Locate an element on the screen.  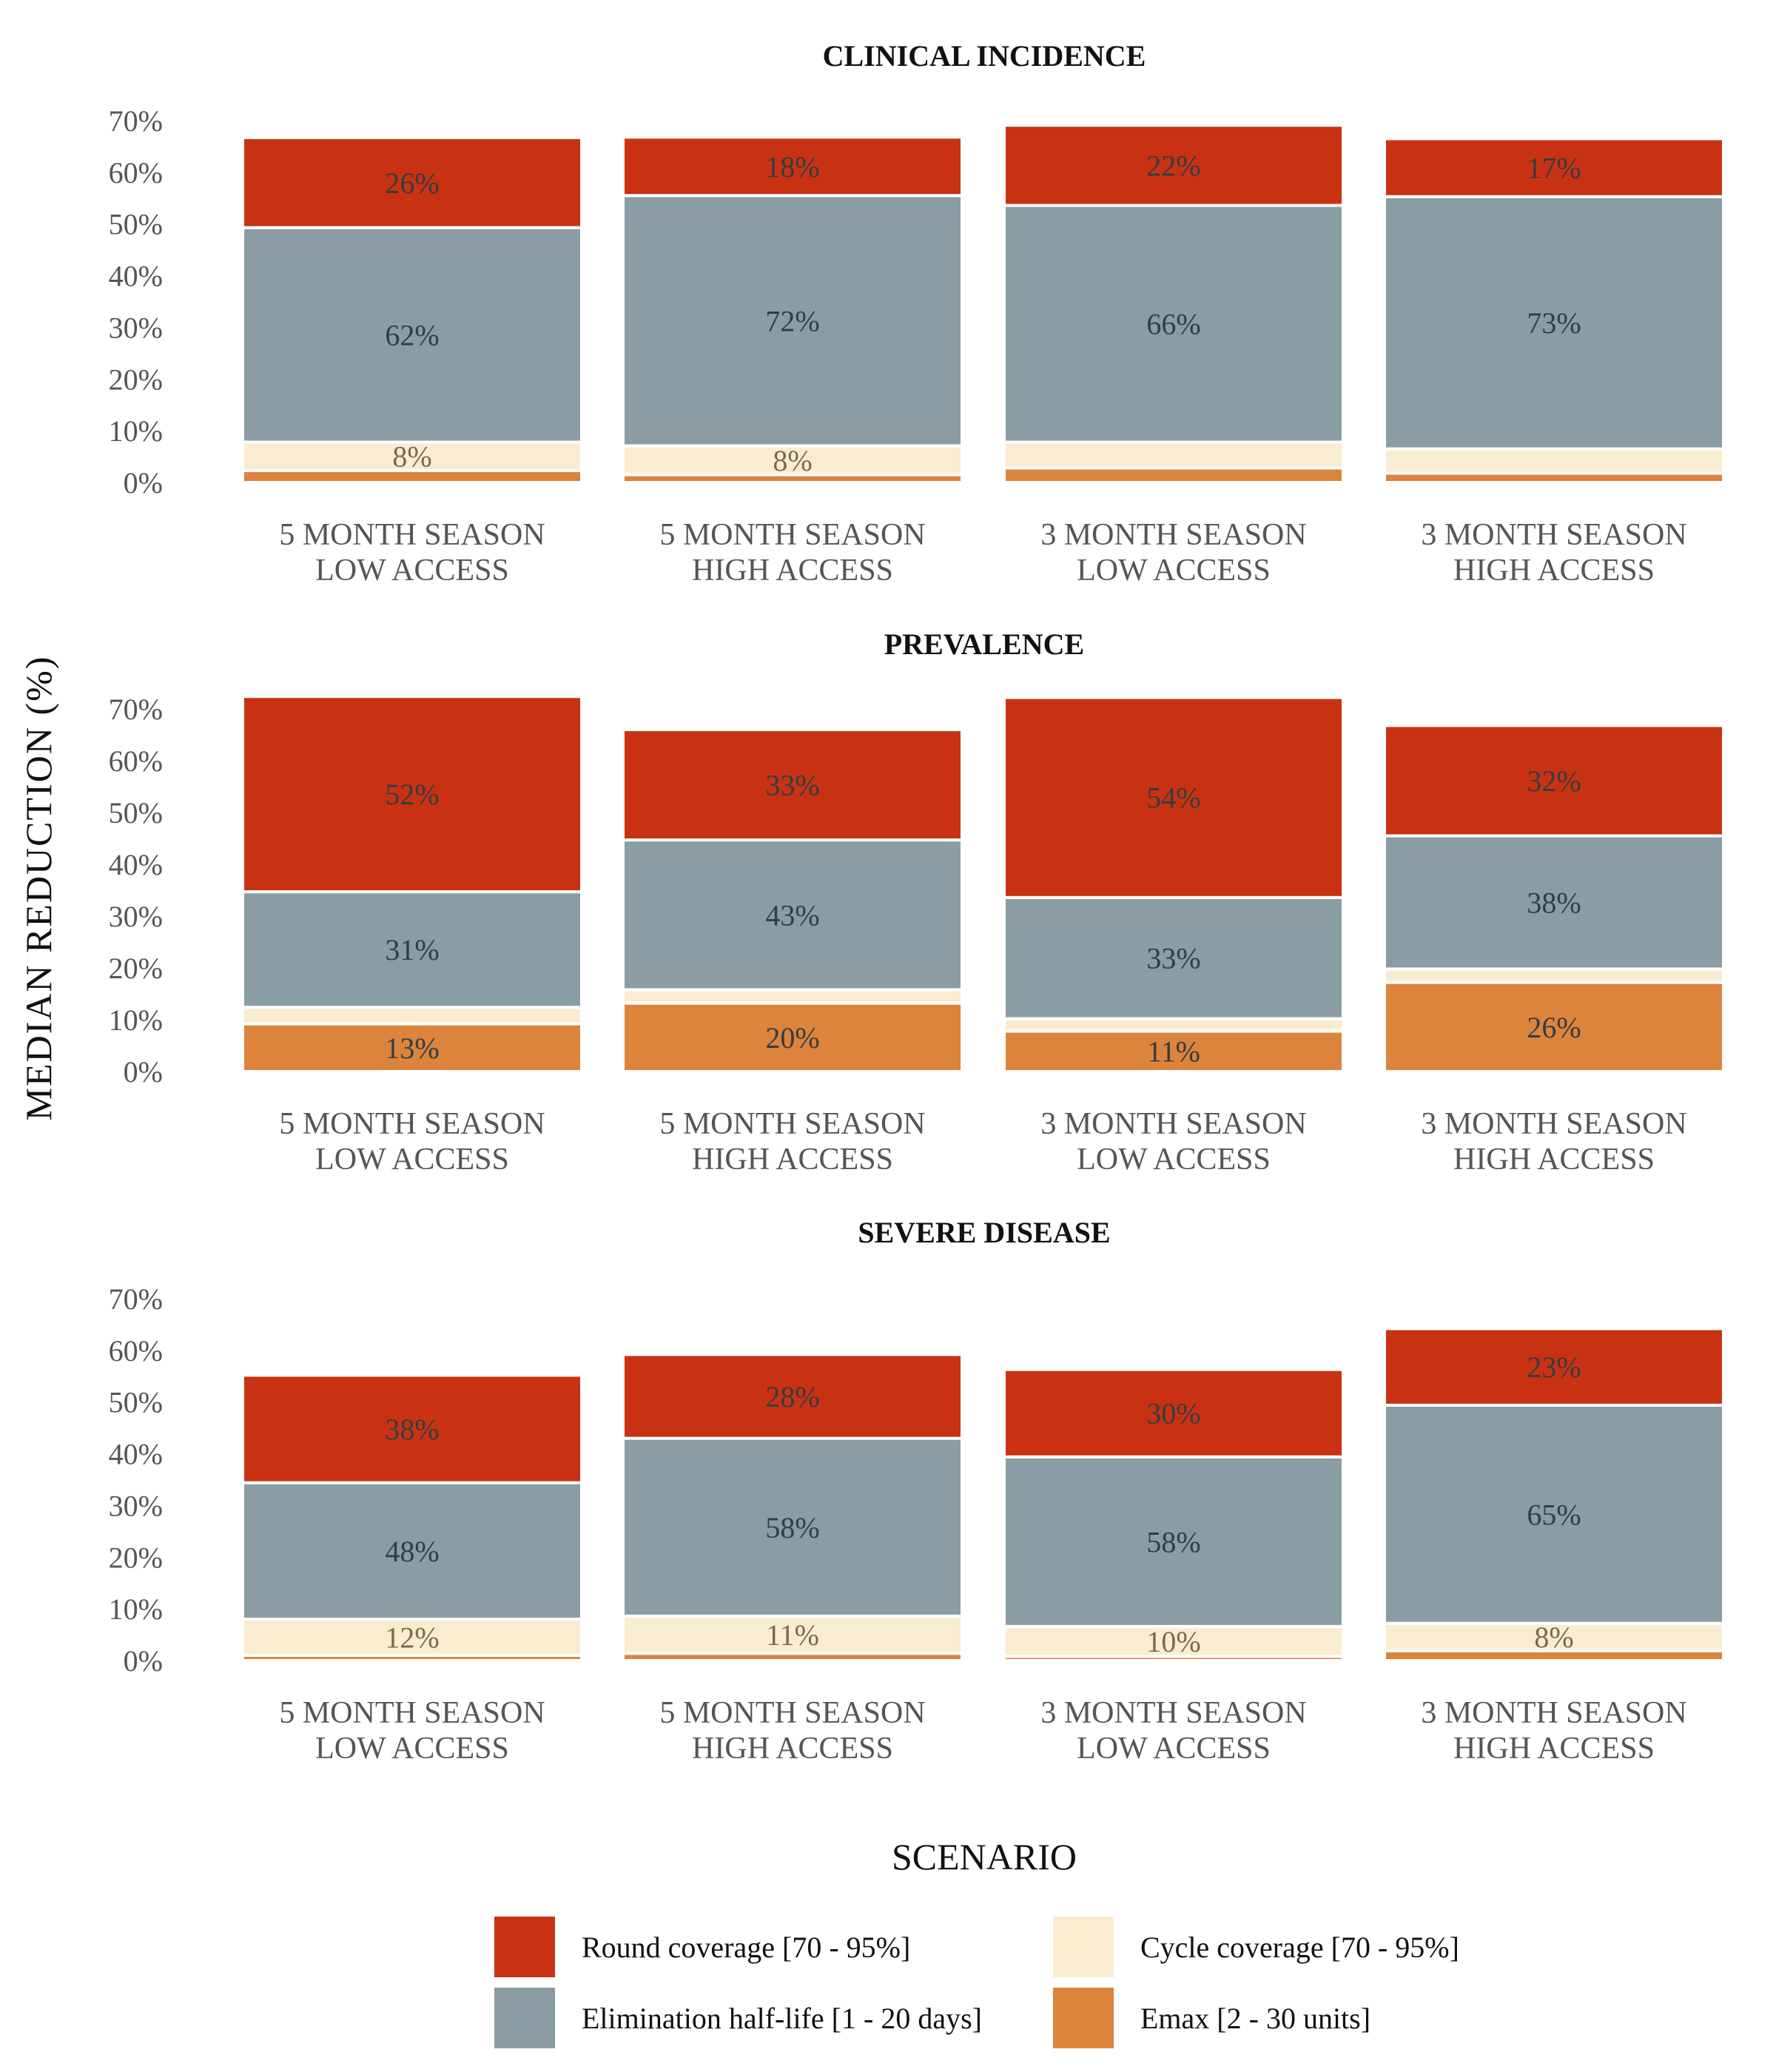
data-label-elimination-half-life: 66% is located at coordinates (1173, 324).